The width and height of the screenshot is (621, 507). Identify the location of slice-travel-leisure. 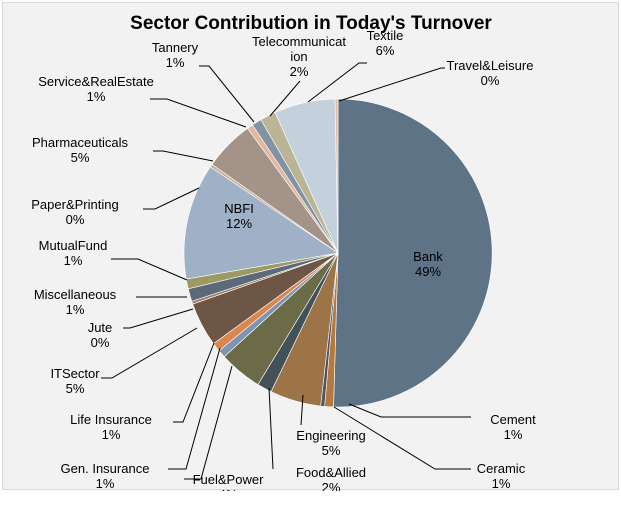
(336, 176).